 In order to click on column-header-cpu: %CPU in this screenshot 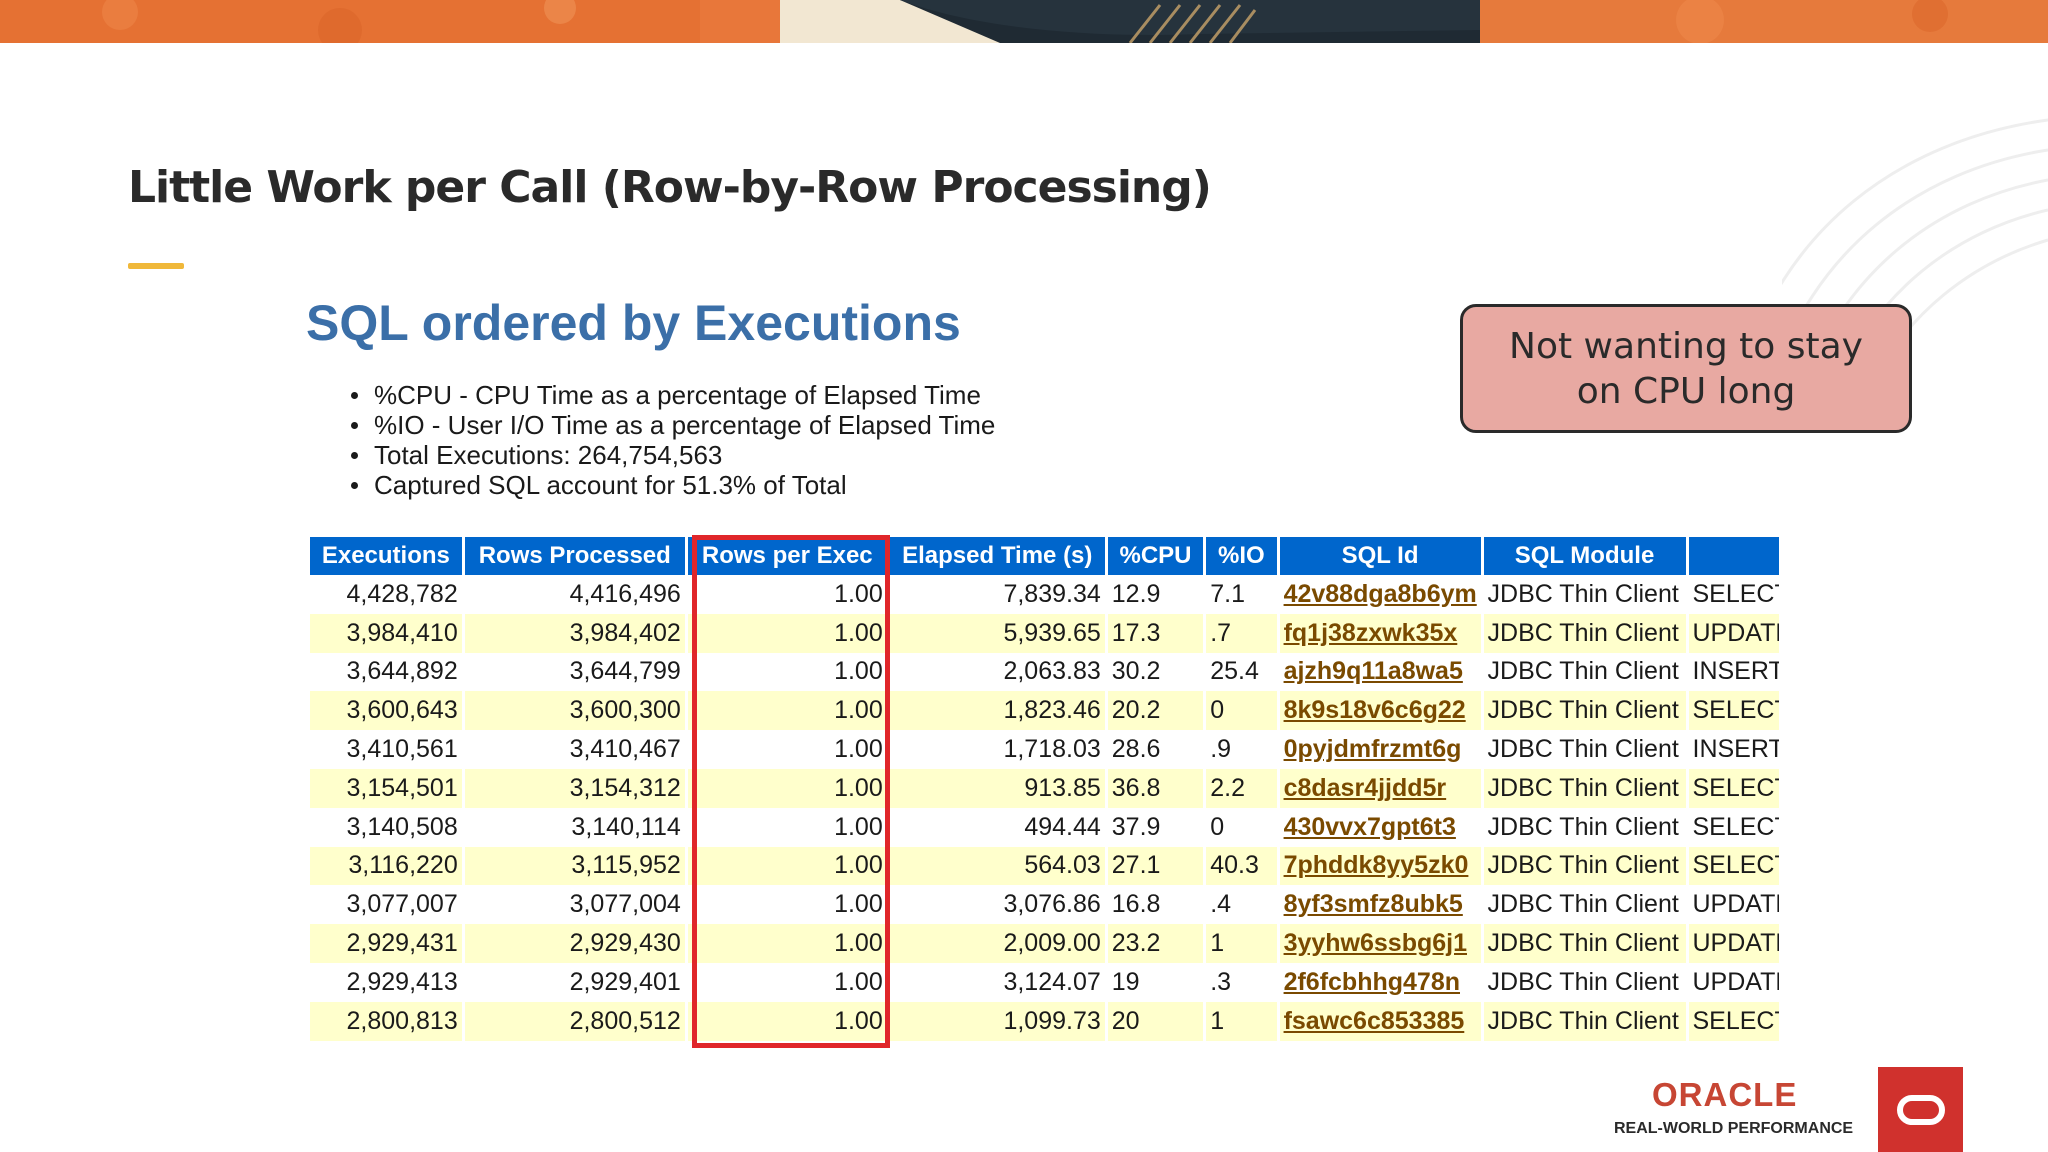, I will do `click(1155, 556)`.